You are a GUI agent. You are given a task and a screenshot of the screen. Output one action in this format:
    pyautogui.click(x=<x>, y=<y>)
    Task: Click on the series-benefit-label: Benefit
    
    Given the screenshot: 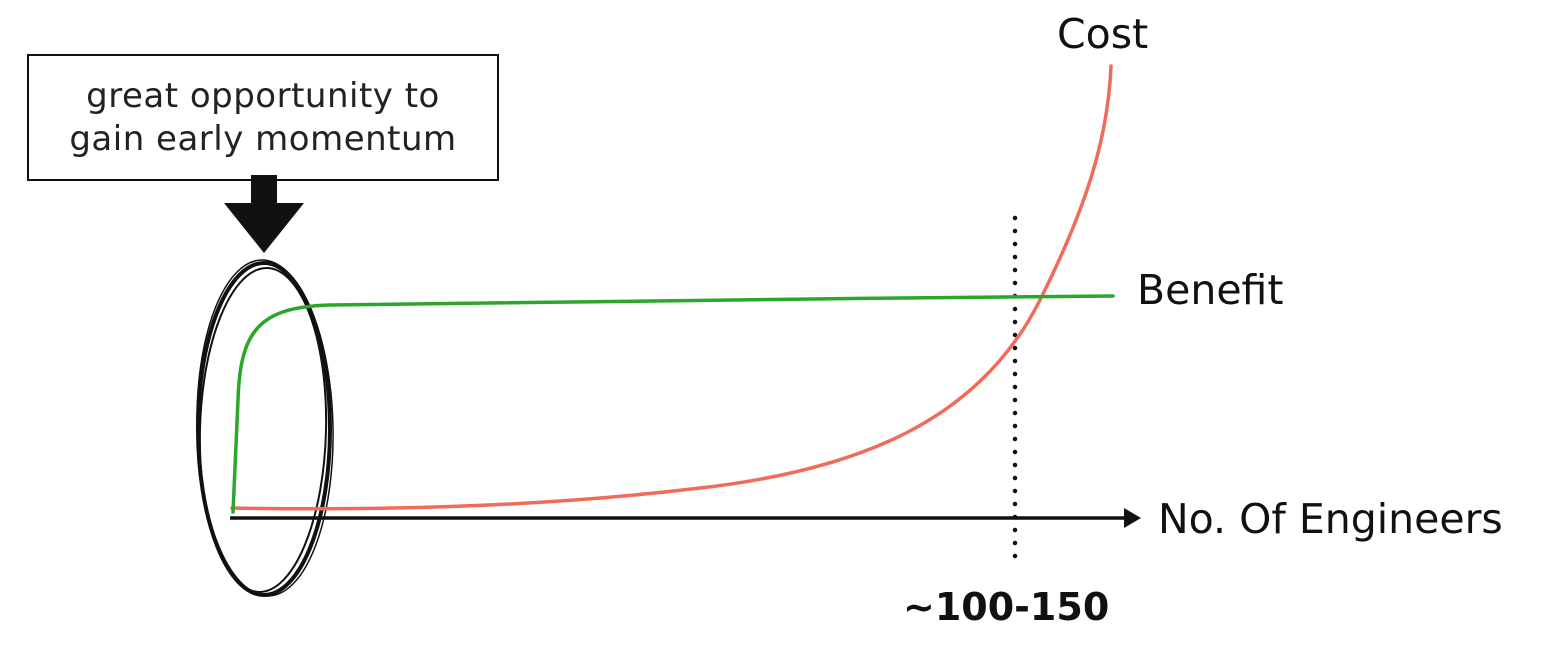 What is the action you would take?
    pyautogui.click(x=1210, y=290)
    